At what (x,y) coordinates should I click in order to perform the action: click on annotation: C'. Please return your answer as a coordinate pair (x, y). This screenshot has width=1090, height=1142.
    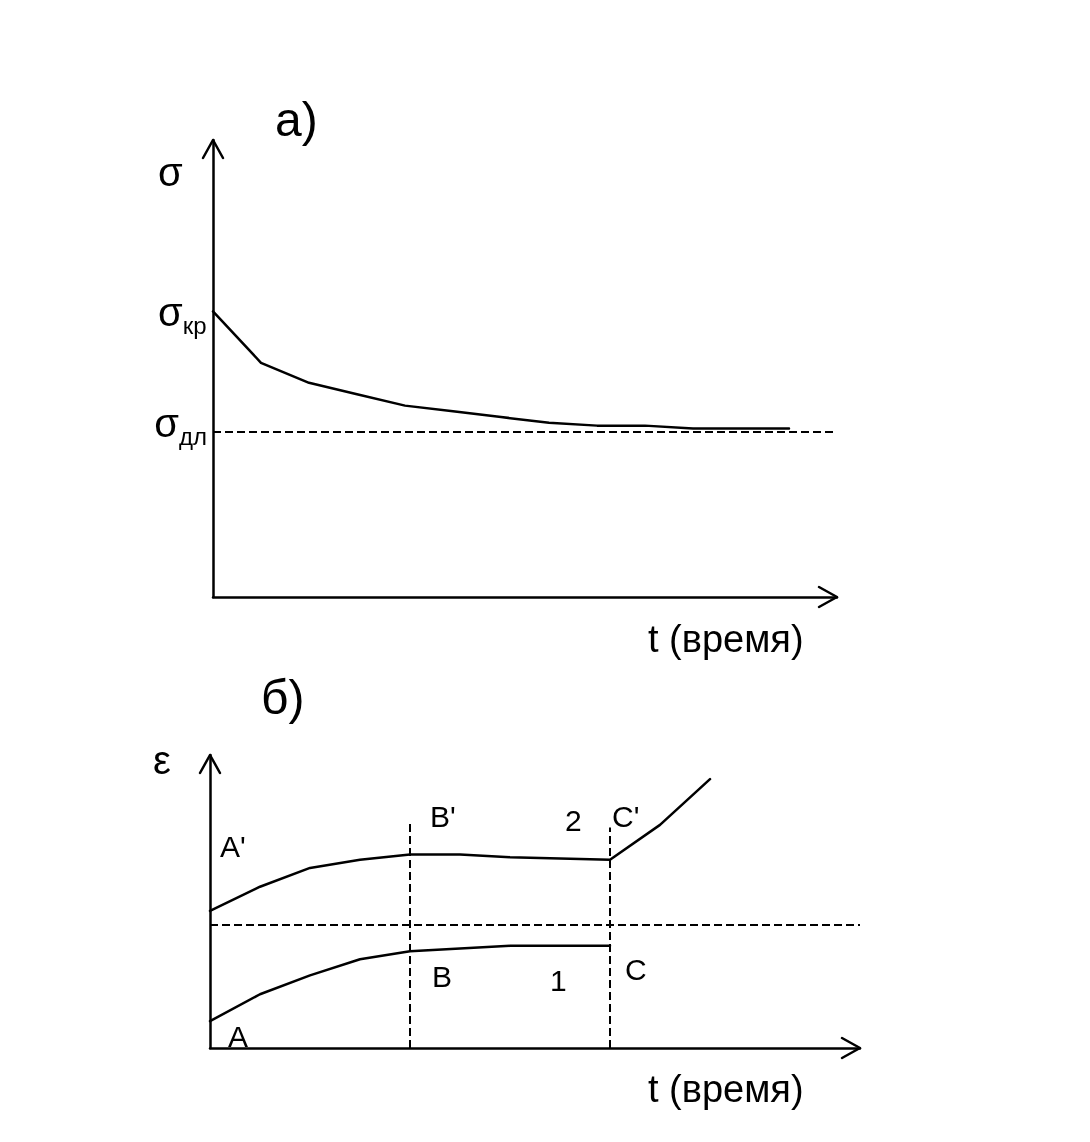
    Looking at the image, I should click on (626, 817).